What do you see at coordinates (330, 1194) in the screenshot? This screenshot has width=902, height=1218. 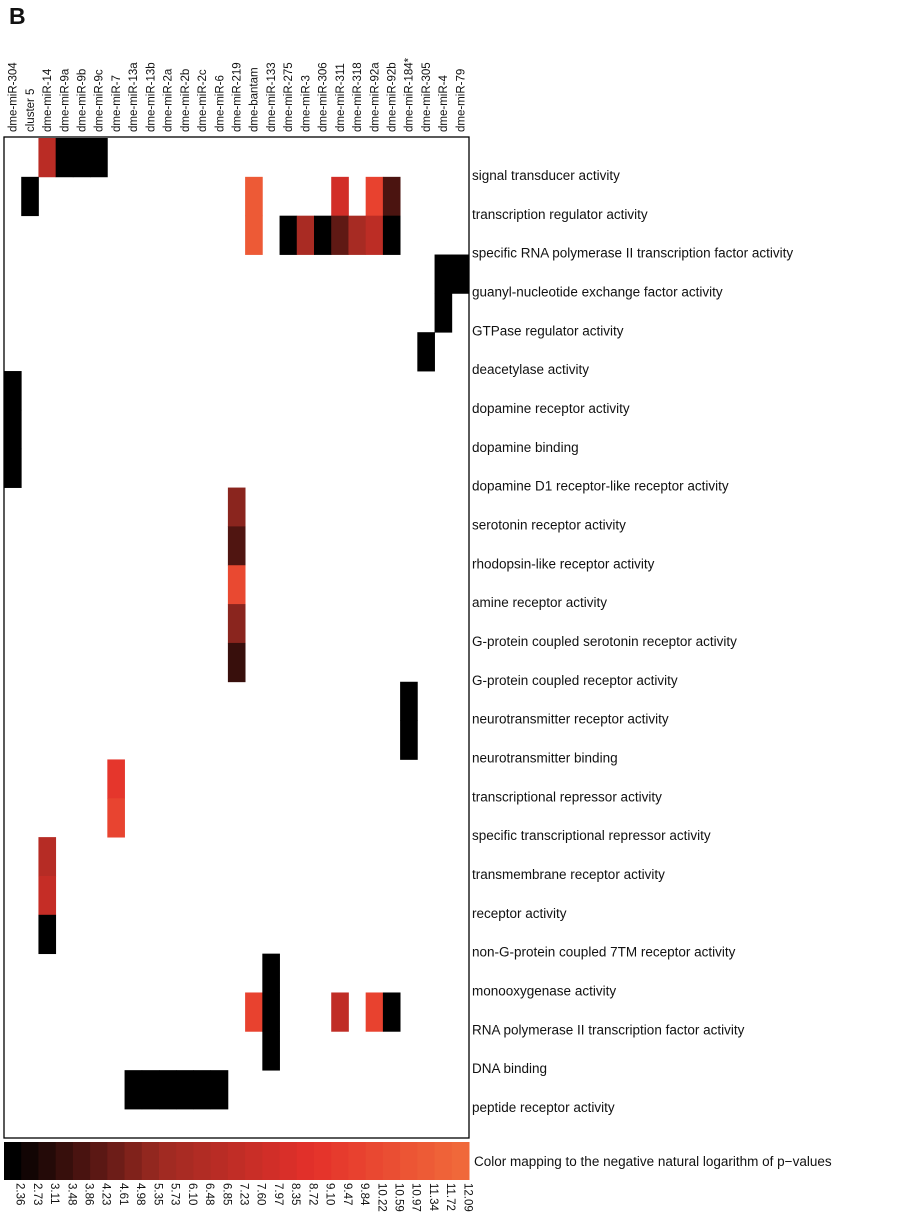 I see `legend-tick-label: 9.10` at bounding box center [330, 1194].